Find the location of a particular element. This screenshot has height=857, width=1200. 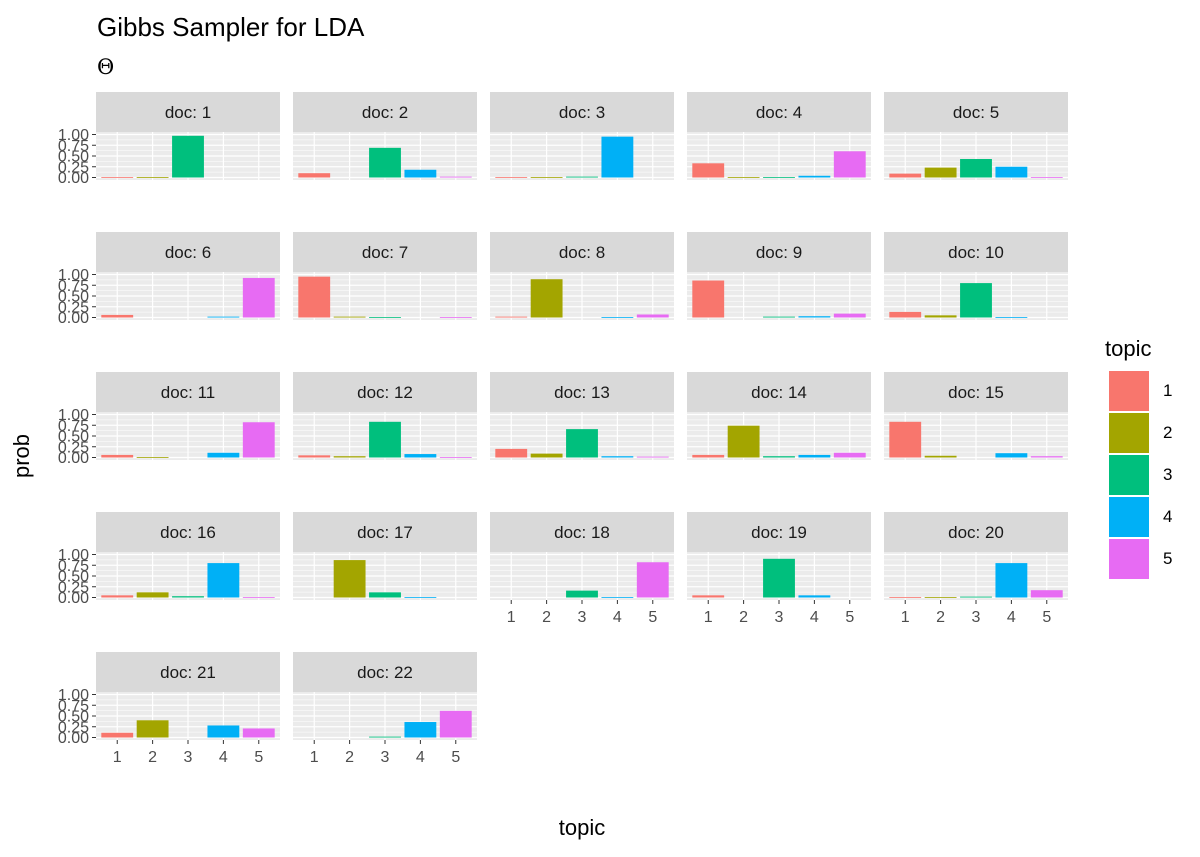

legend-label: 5 is located at coordinates (1168, 558).